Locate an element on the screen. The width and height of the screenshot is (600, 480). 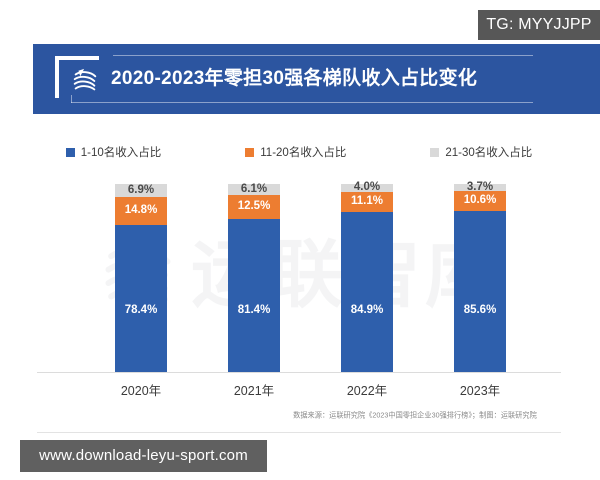
bar-segment-tier3: 3.7% is located at coordinates (480, 186).